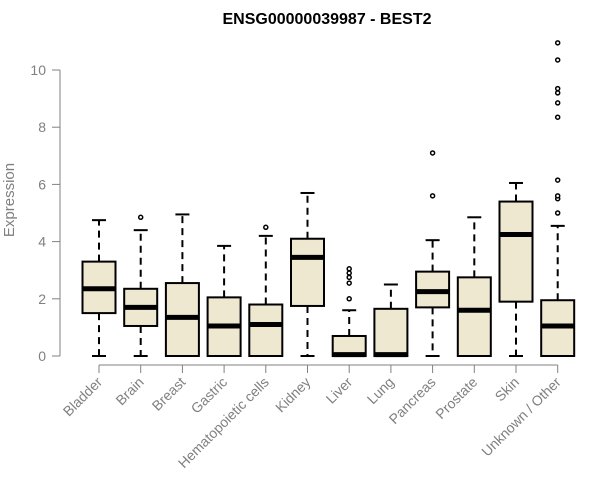 This screenshot has width=600, height=500. Describe the element at coordinates (42, 184) in the screenshot. I see `y-tick-label: 6` at that location.